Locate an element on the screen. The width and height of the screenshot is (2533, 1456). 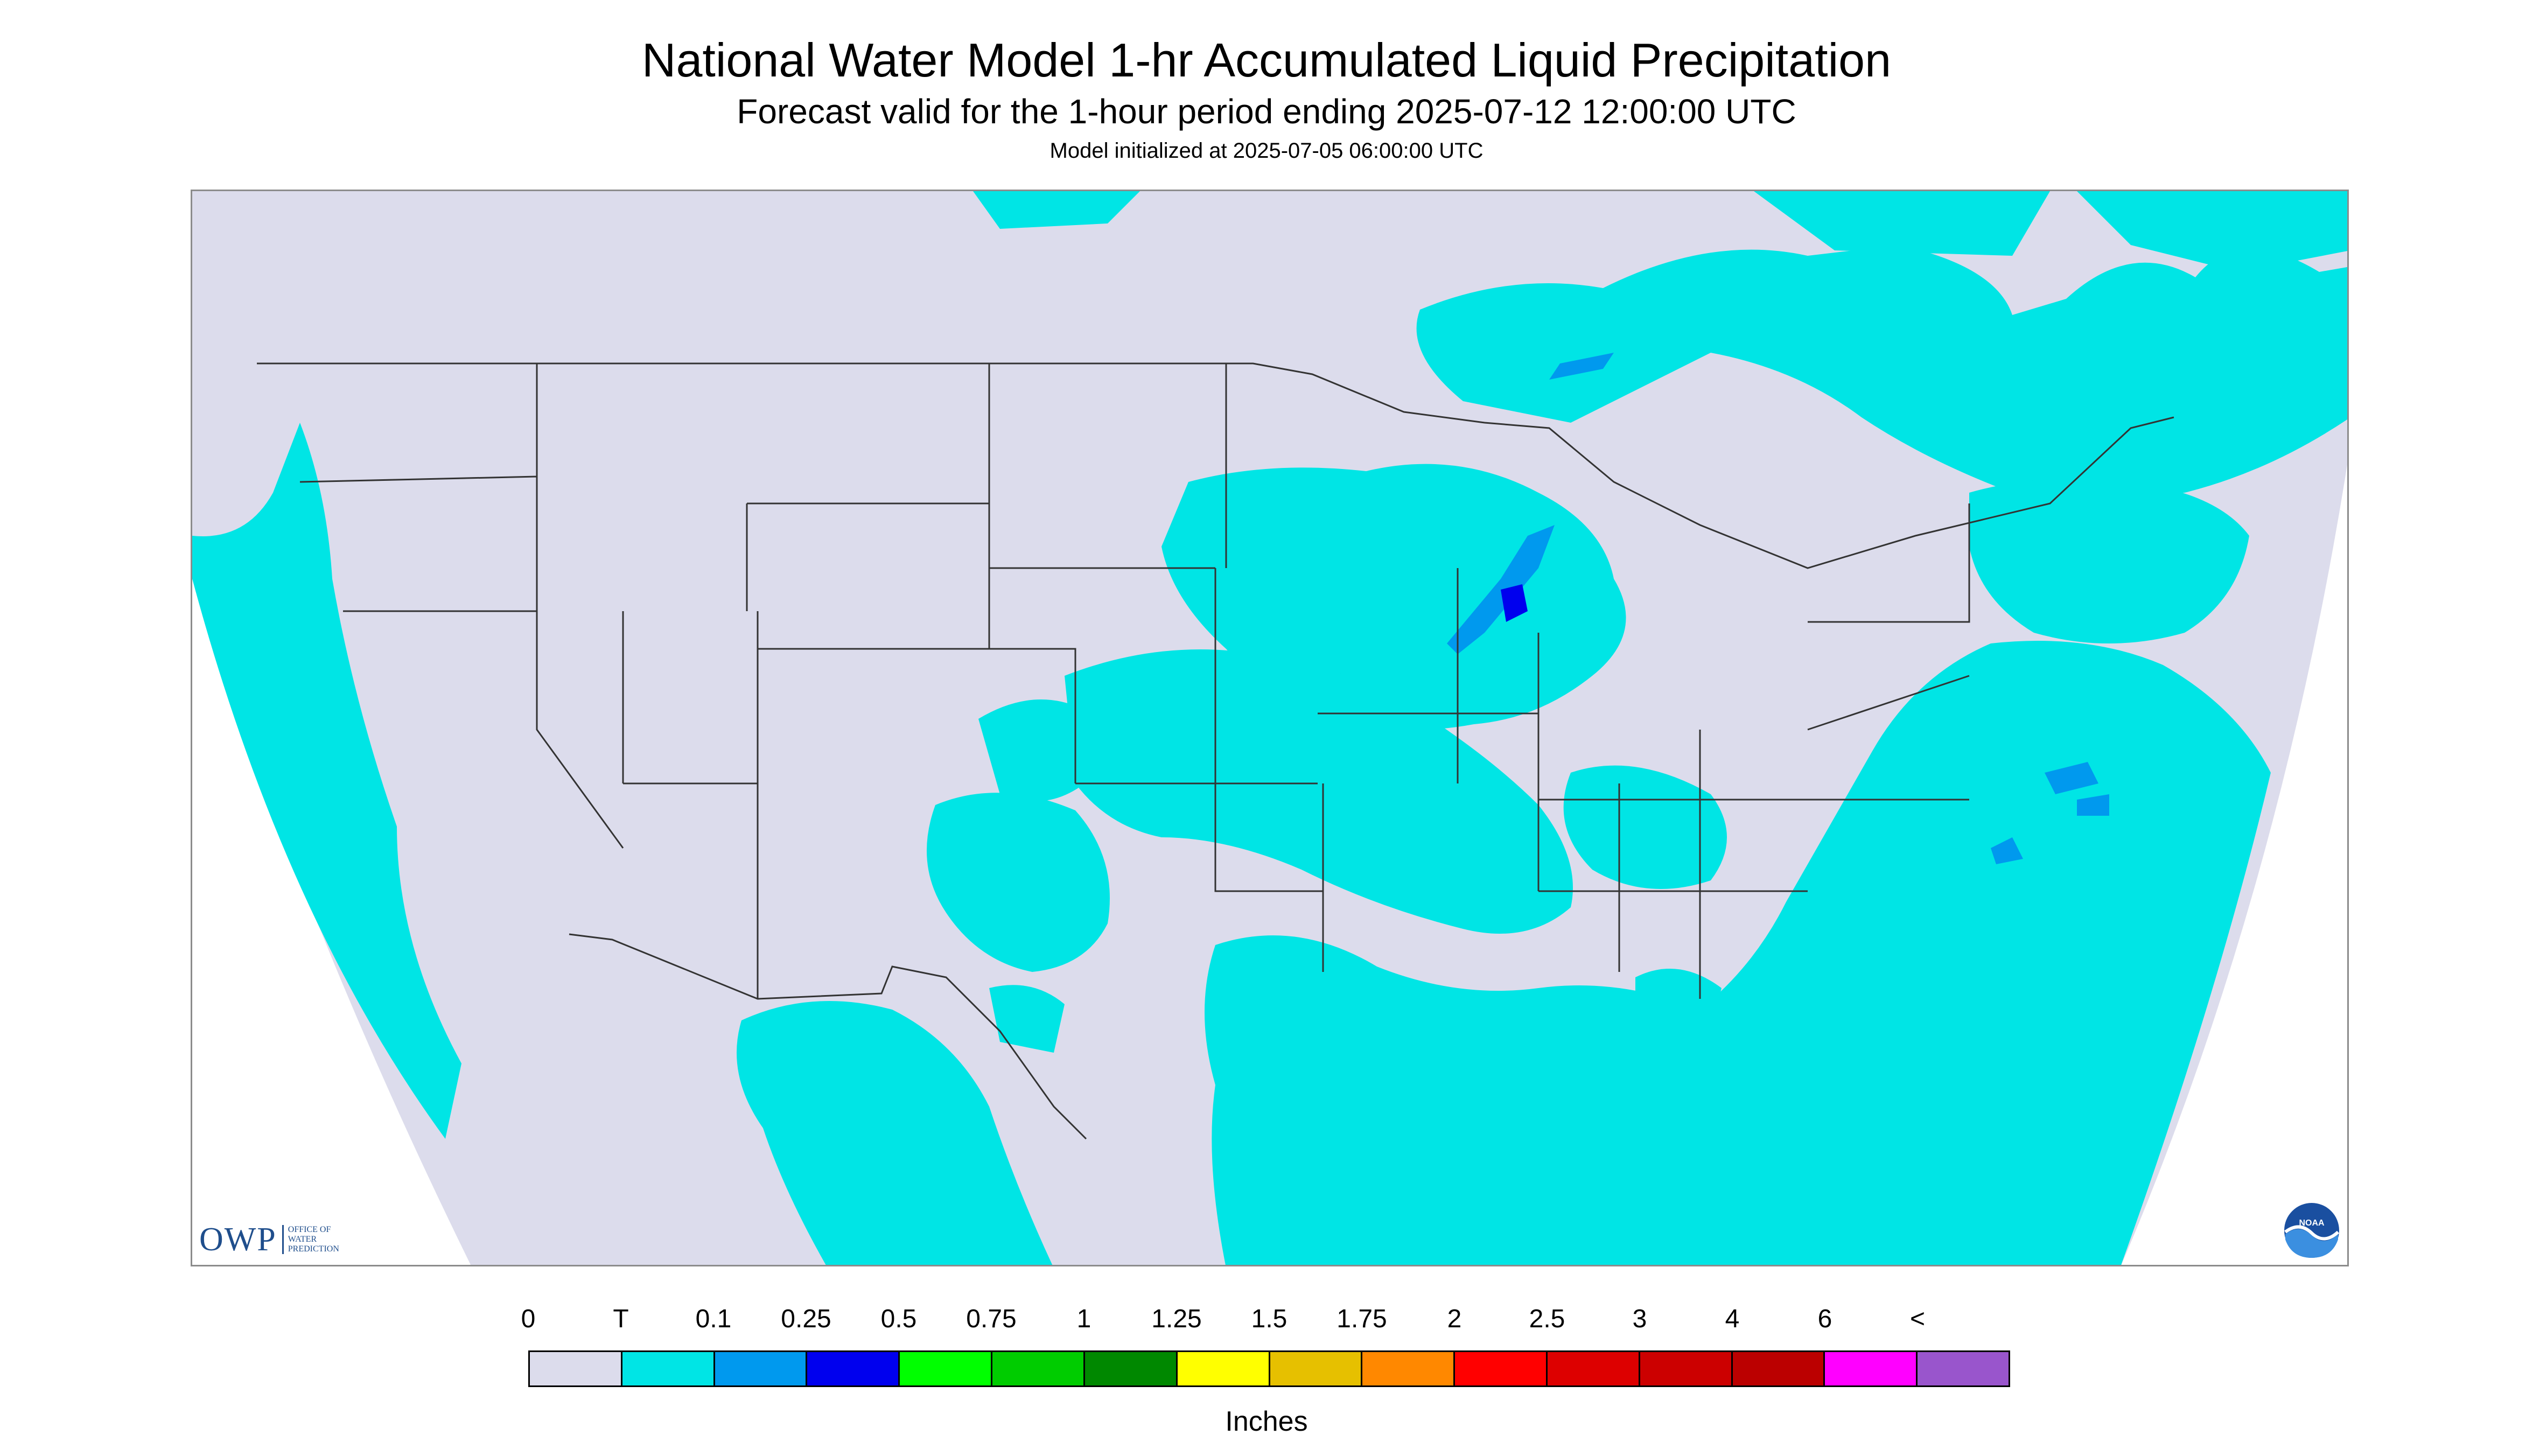
precip-heavy-cell is located at coordinates (1515, 603).